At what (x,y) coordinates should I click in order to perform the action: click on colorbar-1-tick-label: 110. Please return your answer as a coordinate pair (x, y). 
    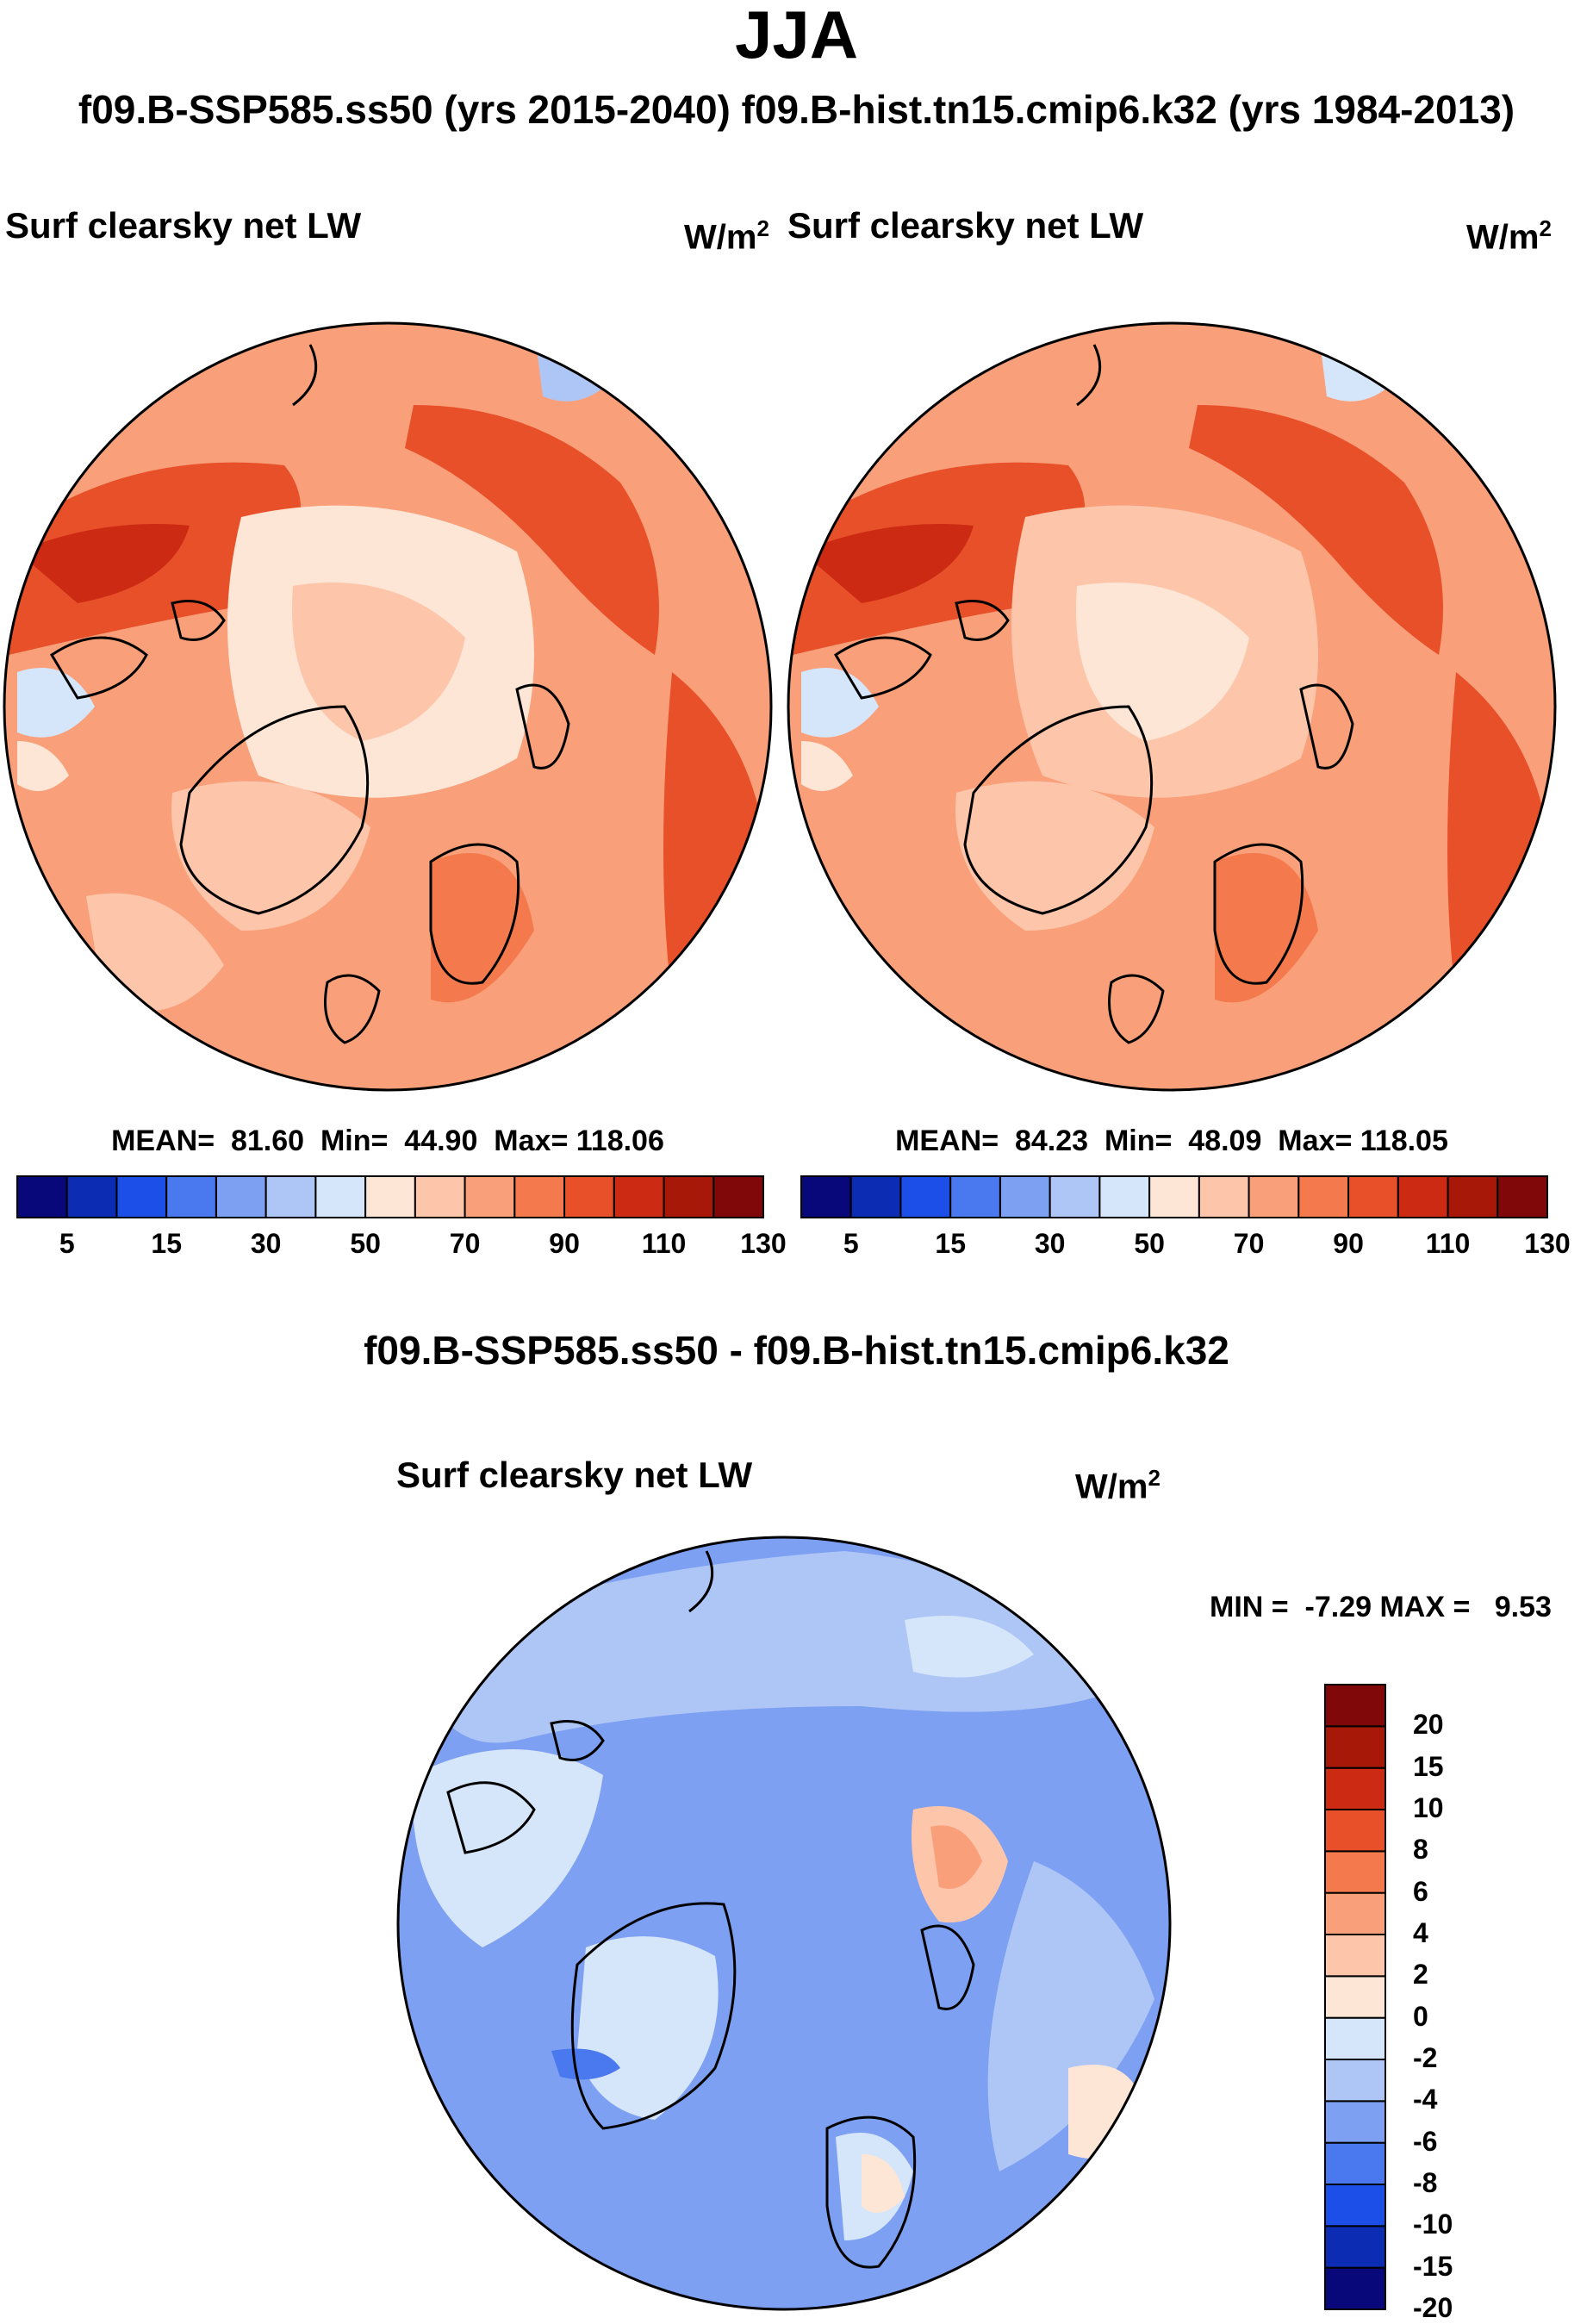
    Looking at the image, I should click on (664, 1243).